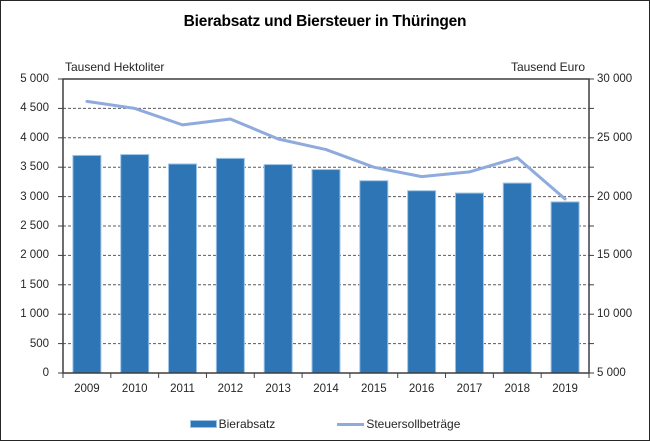  I want to click on bar-2010, so click(135, 264).